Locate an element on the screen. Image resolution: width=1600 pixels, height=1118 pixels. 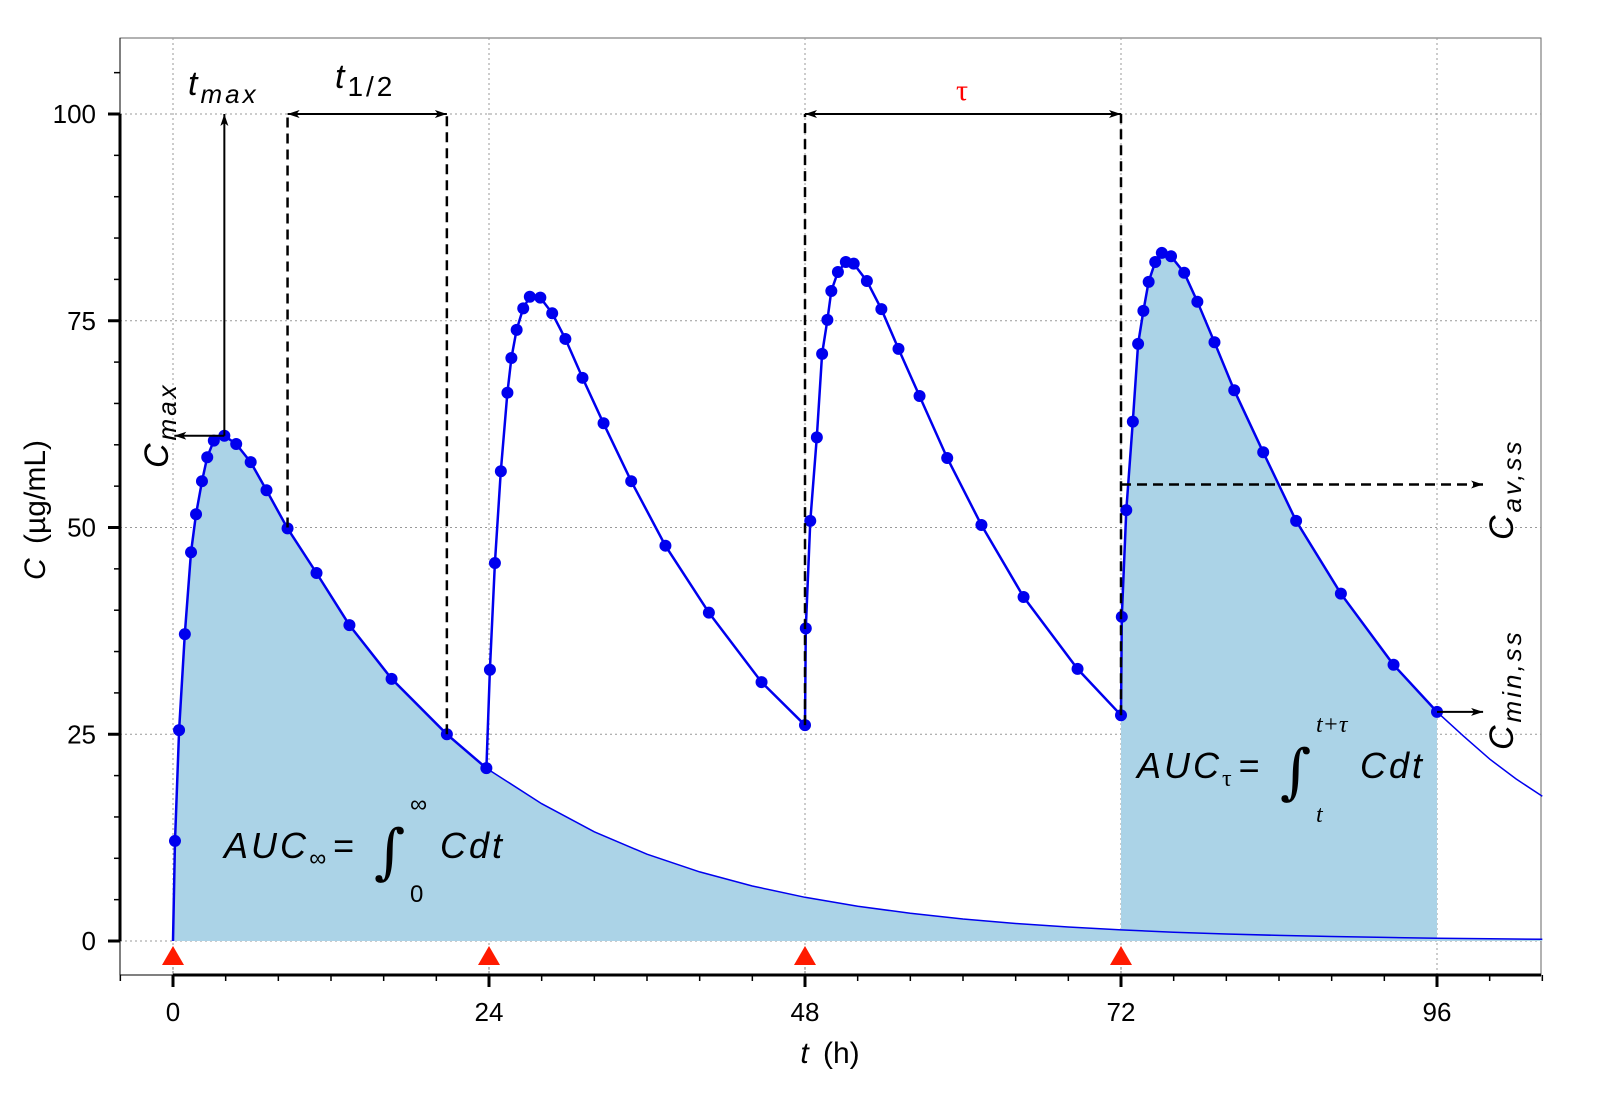
auc-tau-area is located at coordinates (1279, 596).